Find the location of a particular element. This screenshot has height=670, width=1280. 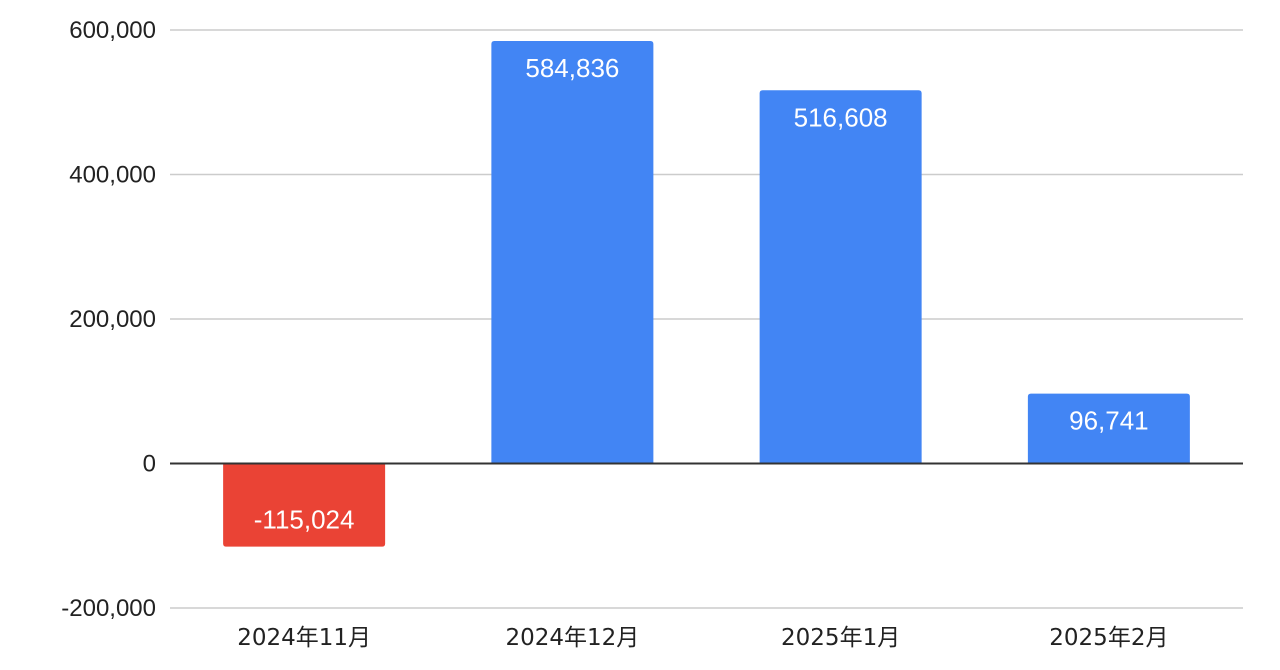

y-tick-label: 0 is located at coordinates (149, 464).